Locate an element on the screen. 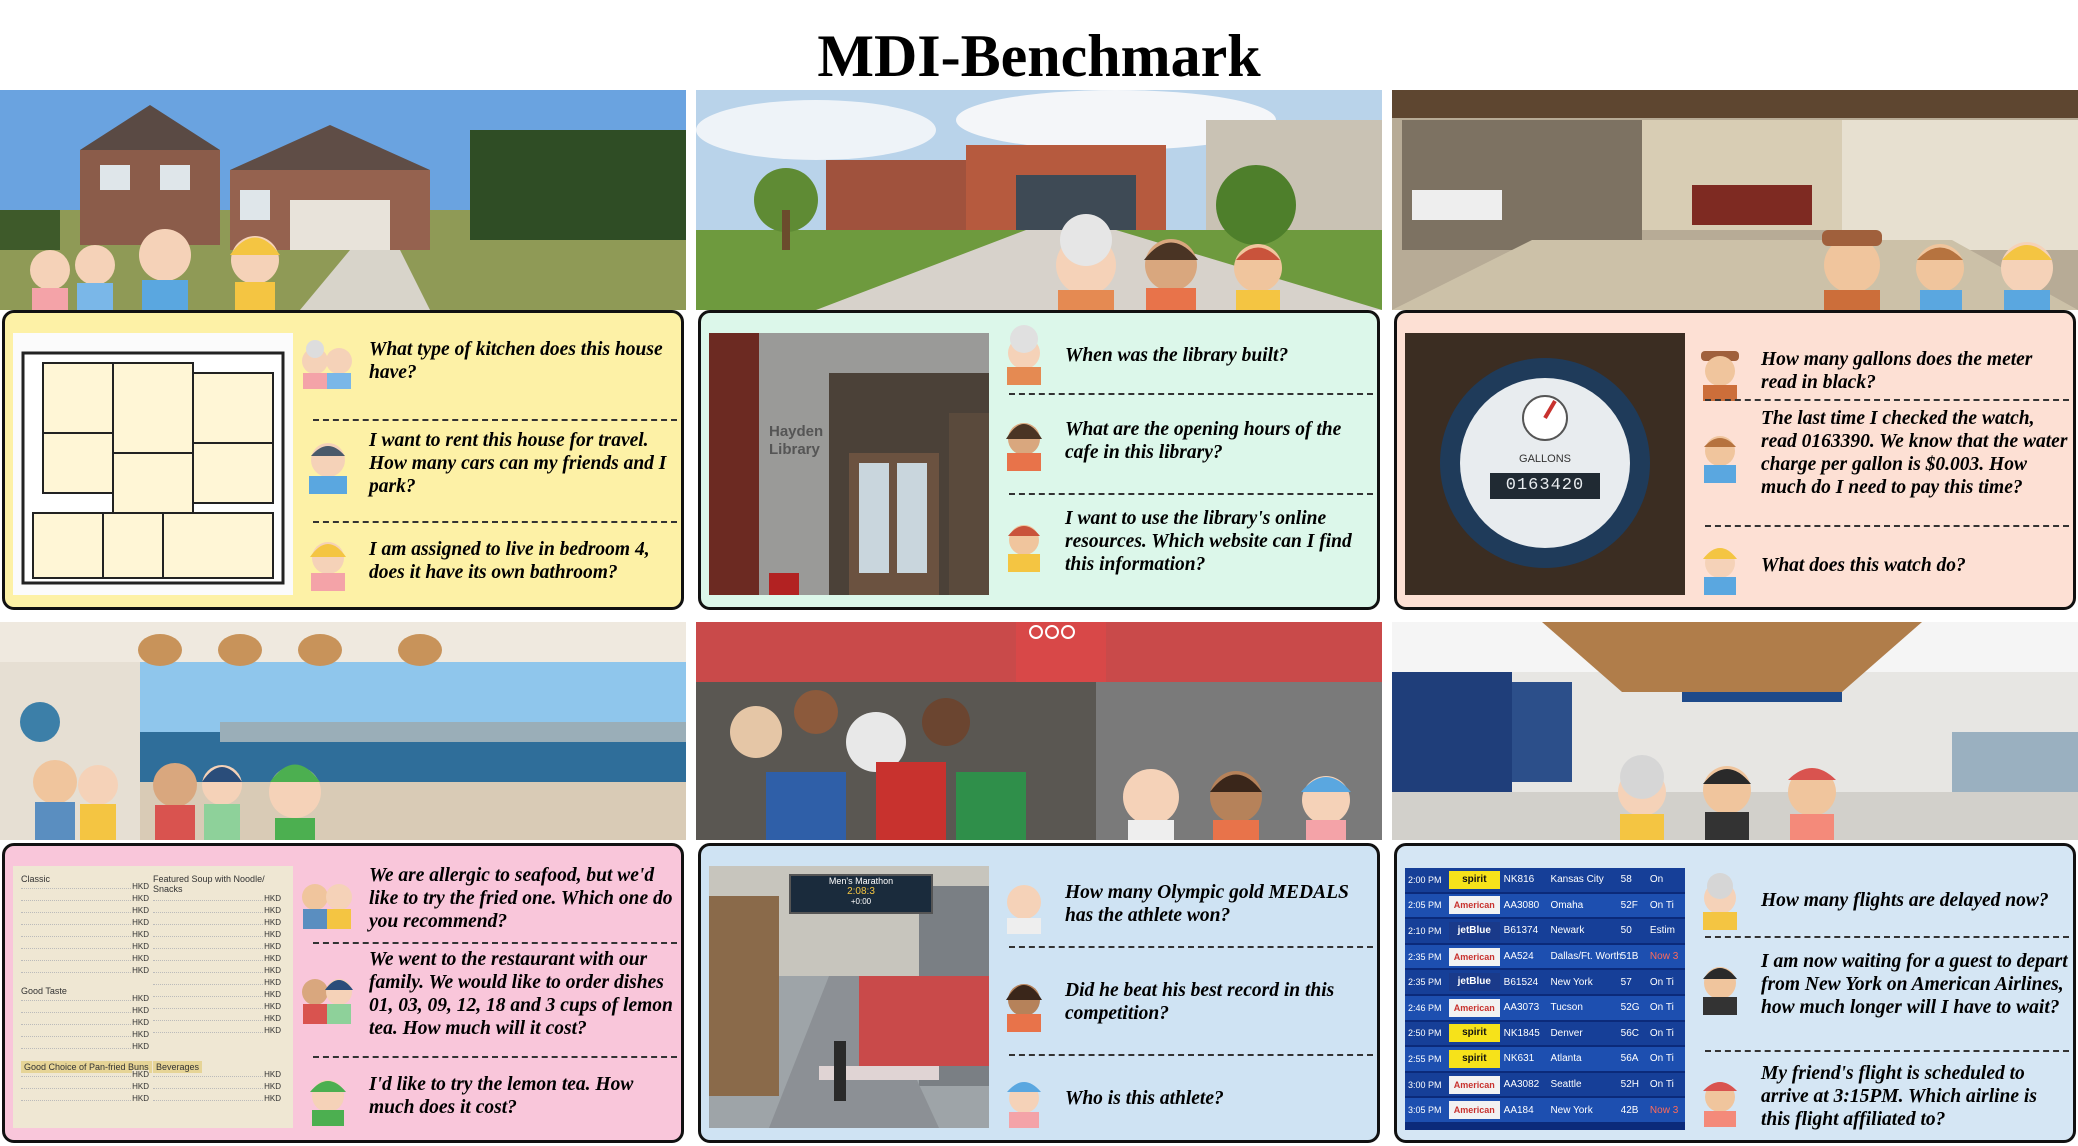 This screenshot has height=1146, width=2078. flight-city: Atlanta is located at coordinates (1566, 1059).